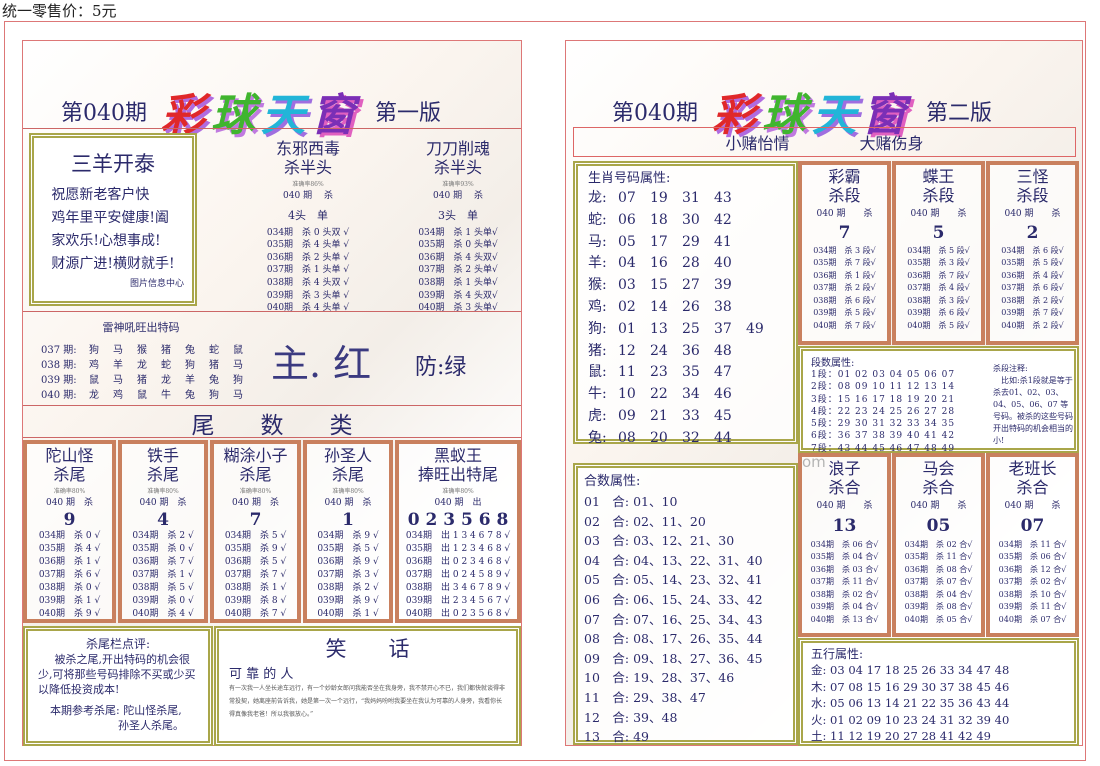  I want to click on history-row: 035期 杀 0 √, so click(163, 548).